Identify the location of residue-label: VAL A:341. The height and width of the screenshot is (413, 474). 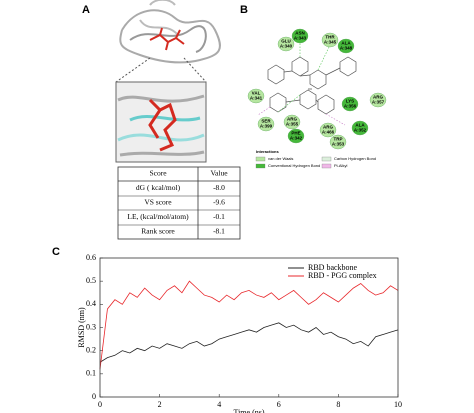
(256, 96).